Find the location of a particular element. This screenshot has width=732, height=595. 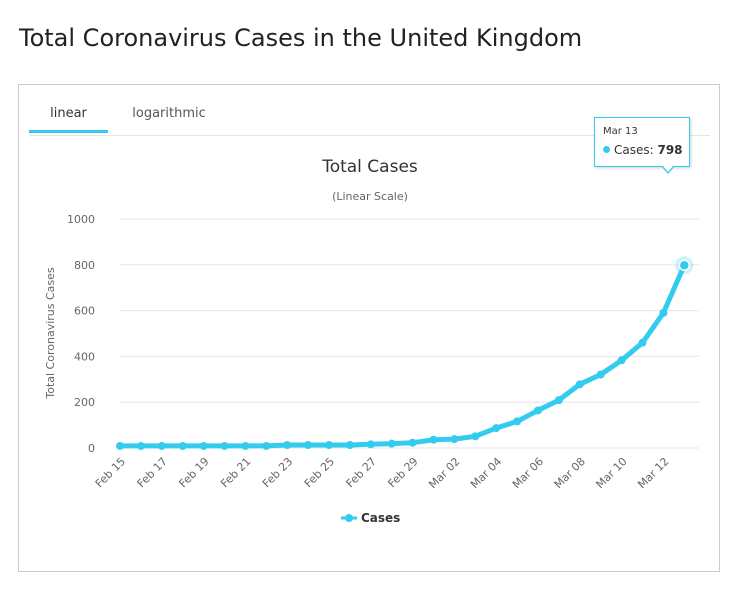

chart-title: Total Cases is located at coordinates (369, 167).